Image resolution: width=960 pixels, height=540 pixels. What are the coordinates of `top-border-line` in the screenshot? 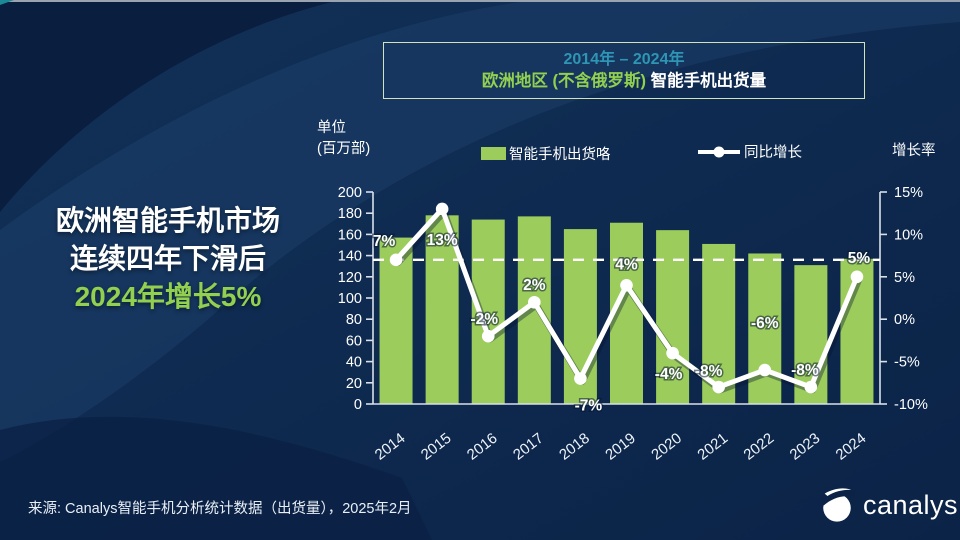 It's located at (480, 1).